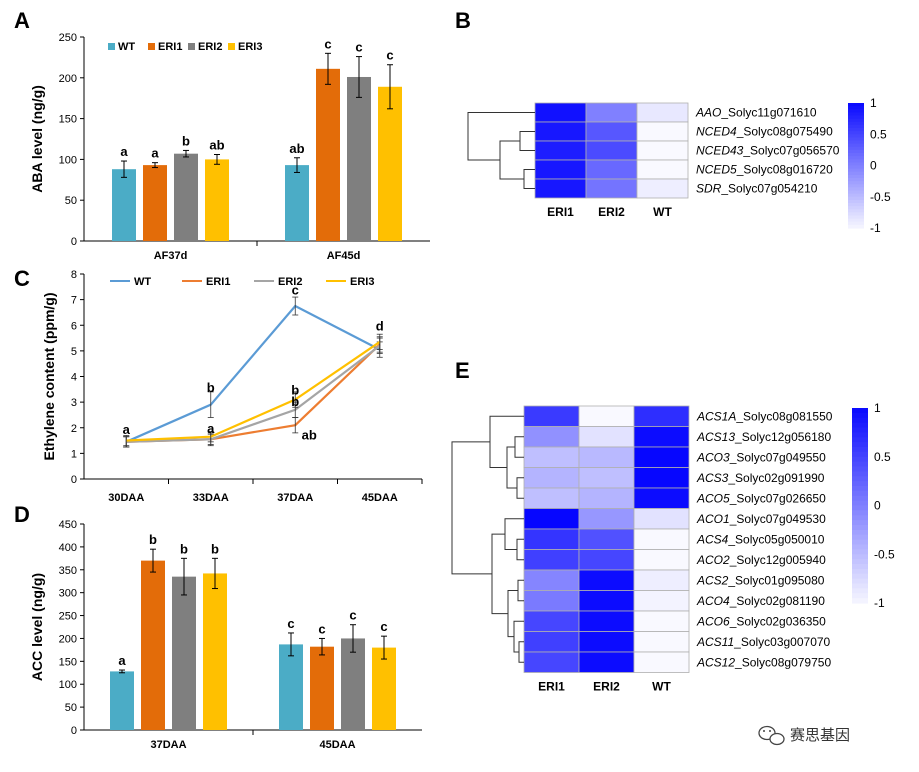 This screenshot has height=772, width=919. What do you see at coordinates (716, 170) in the screenshot?
I see `gene-name: NCED5` at bounding box center [716, 170].